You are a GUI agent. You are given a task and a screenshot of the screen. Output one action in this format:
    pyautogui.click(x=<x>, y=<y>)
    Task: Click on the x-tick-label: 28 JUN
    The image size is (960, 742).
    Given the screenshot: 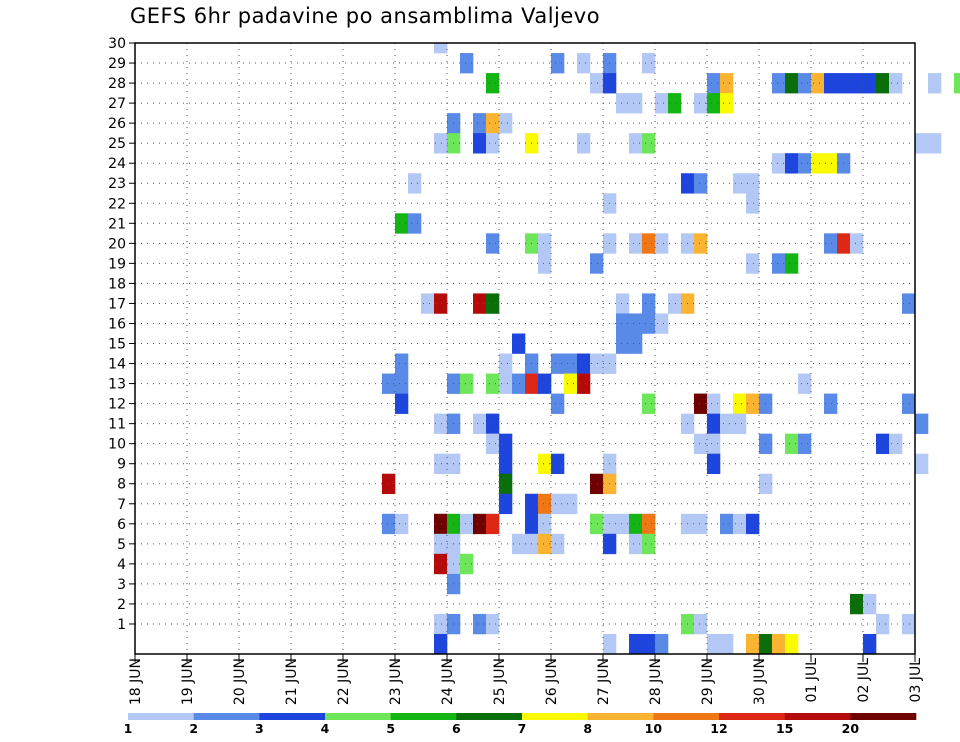 What is the action you would take?
    pyautogui.click(x=656, y=681)
    